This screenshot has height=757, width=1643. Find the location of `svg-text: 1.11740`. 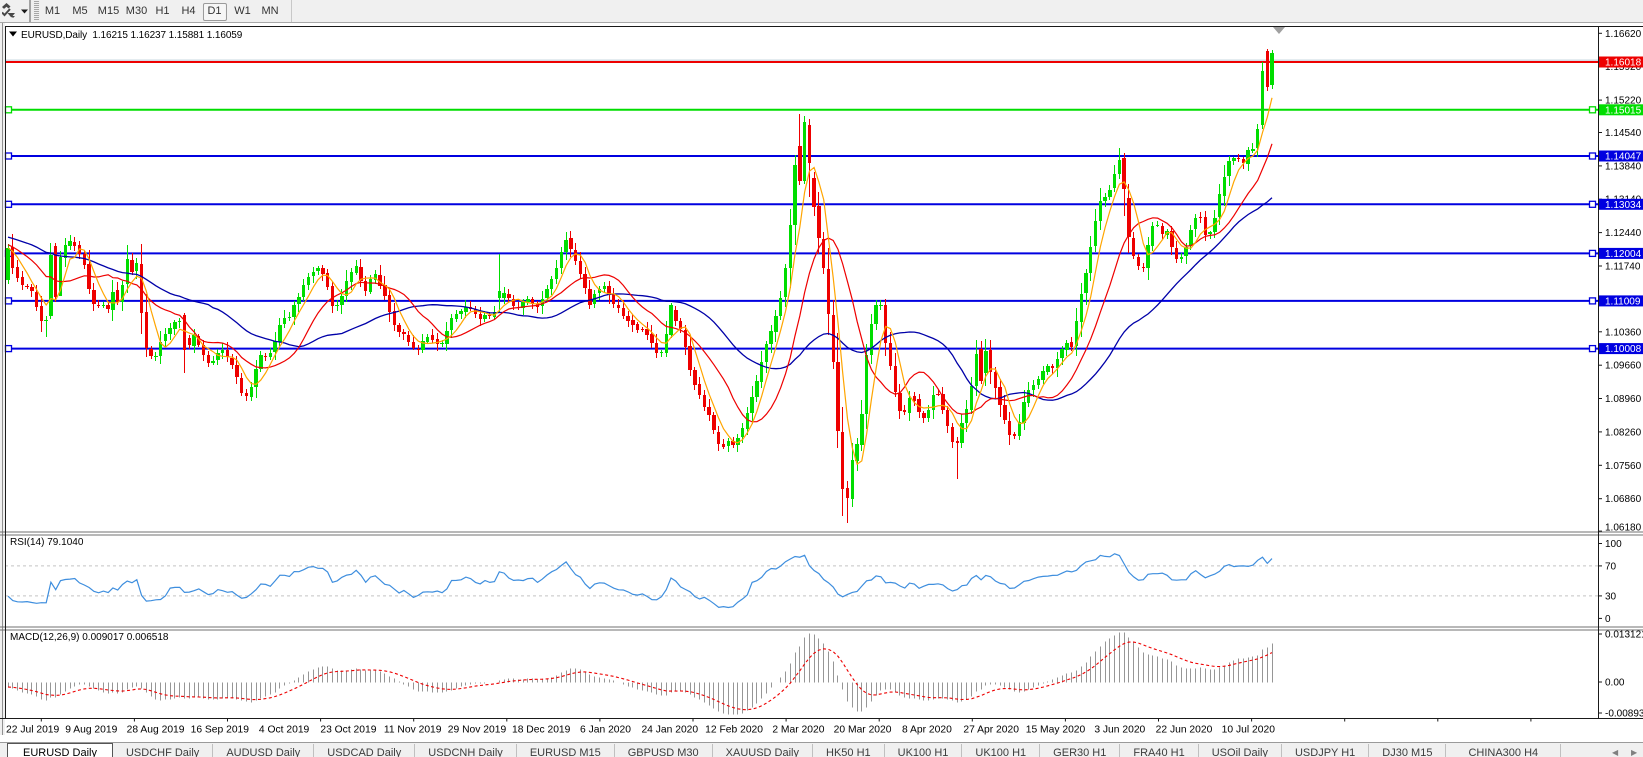

svg-text: 1.11740 is located at coordinates (1623, 267).